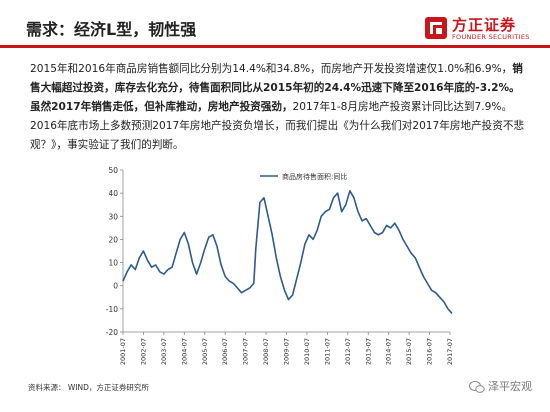 The height and width of the screenshot is (412, 550). What do you see at coordinates (113, 193) in the screenshot?
I see `y-tick-label: 40` at bounding box center [113, 193].